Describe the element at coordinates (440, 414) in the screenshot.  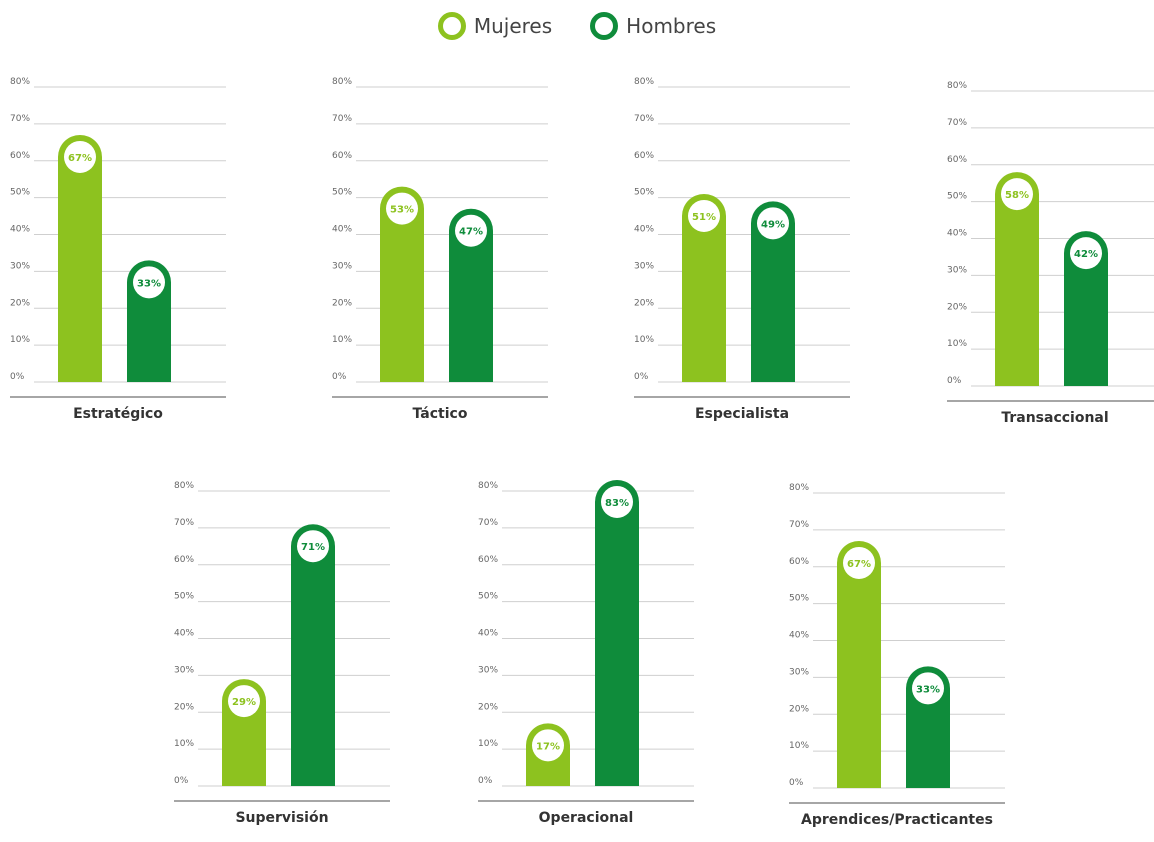
I see `chart-title: Táctico` at that location.